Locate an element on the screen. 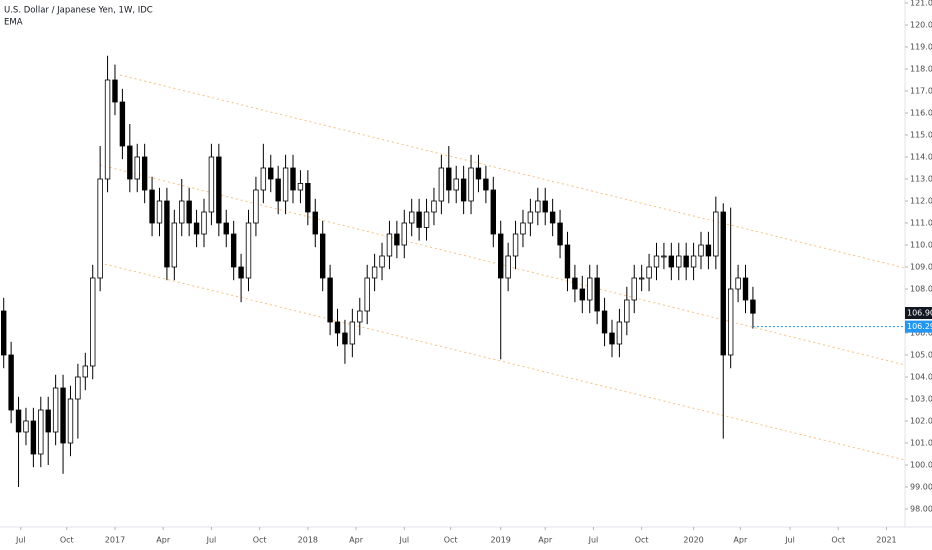  y-tick-label: 102.000 is located at coordinates (921, 421).